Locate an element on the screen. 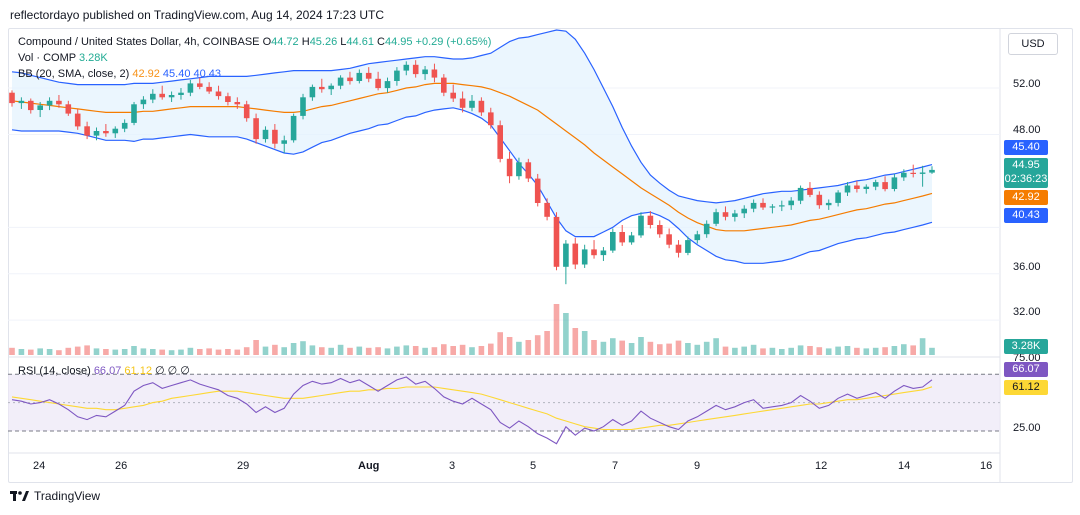  time-tick-month: Aug is located at coordinates (369, 466).